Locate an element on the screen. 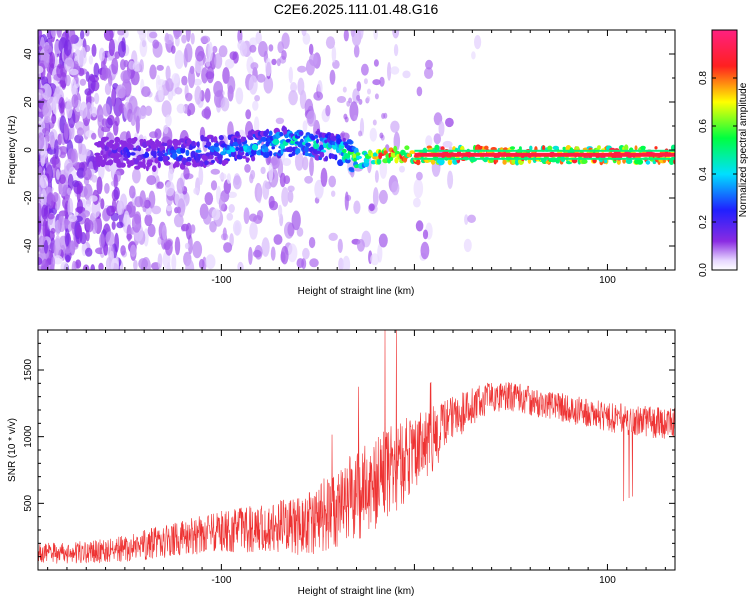 This screenshot has width=750, height=600. colorbar-frame is located at coordinates (724, 150).